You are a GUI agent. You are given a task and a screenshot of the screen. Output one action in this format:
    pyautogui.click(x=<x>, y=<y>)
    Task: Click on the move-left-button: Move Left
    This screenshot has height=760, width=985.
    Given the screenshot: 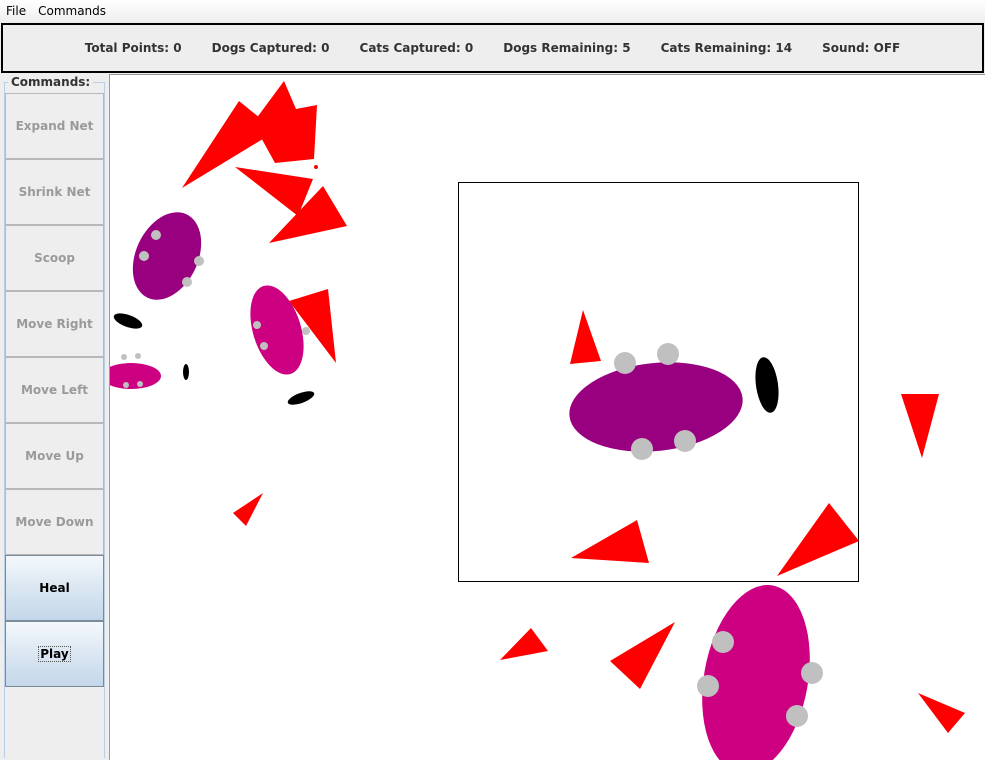 What is the action you would take?
    pyautogui.click(x=54, y=390)
    